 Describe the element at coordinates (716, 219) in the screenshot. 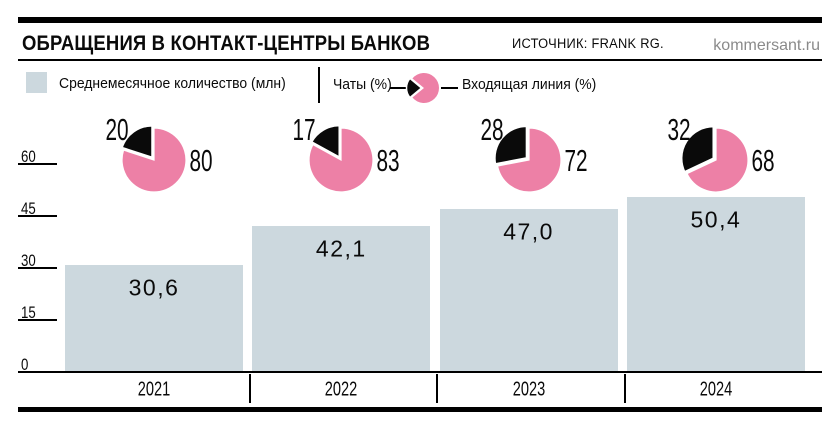

I see `bar-value-label: 50,4` at that location.